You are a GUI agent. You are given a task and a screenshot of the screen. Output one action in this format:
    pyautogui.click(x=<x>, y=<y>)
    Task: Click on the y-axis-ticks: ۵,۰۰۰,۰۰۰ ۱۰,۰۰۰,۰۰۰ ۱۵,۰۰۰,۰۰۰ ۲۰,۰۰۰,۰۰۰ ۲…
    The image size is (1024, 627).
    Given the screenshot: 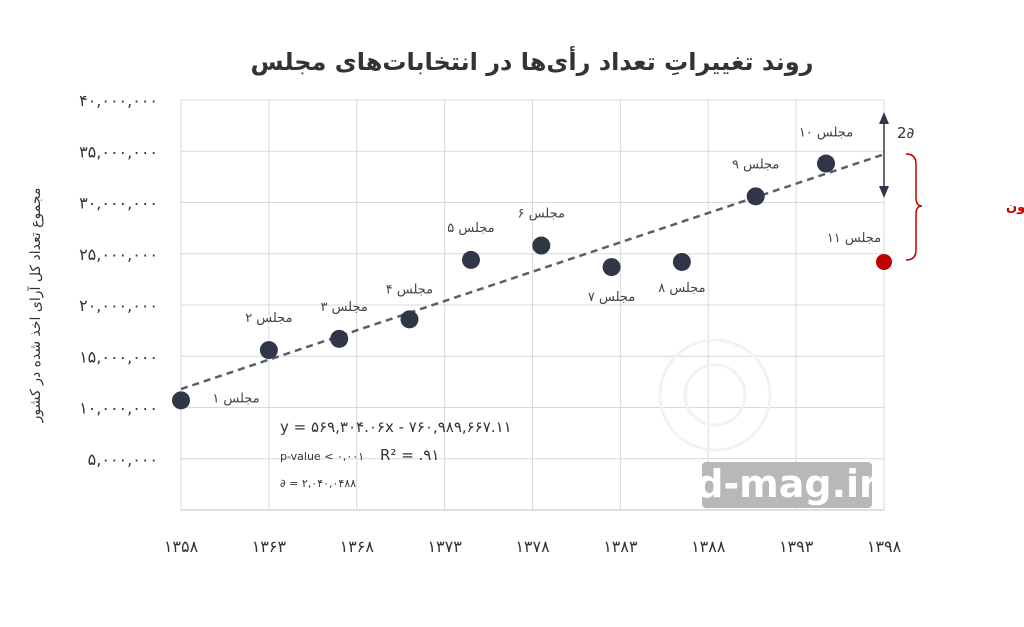 What is the action you would take?
    pyautogui.click(x=118, y=280)
    